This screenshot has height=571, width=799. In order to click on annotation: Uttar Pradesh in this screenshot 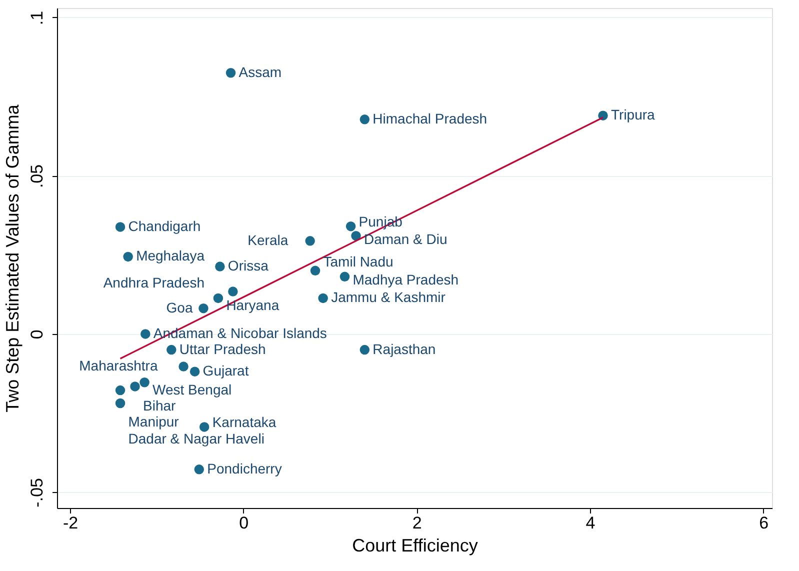, I will do `click(222, 348)`.